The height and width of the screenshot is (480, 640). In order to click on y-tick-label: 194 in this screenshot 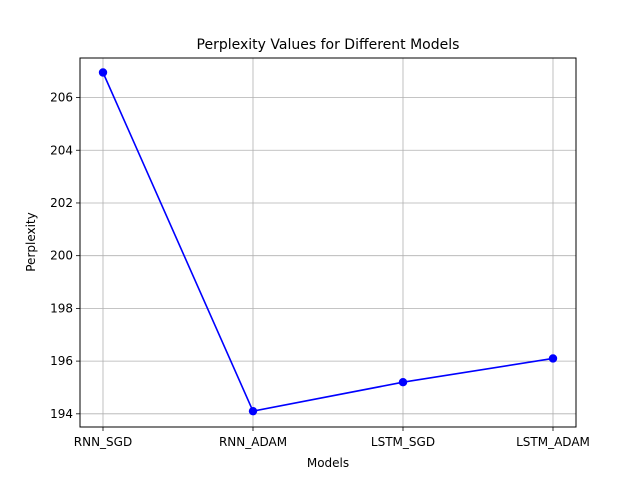, I will do `click(61, 414)`.